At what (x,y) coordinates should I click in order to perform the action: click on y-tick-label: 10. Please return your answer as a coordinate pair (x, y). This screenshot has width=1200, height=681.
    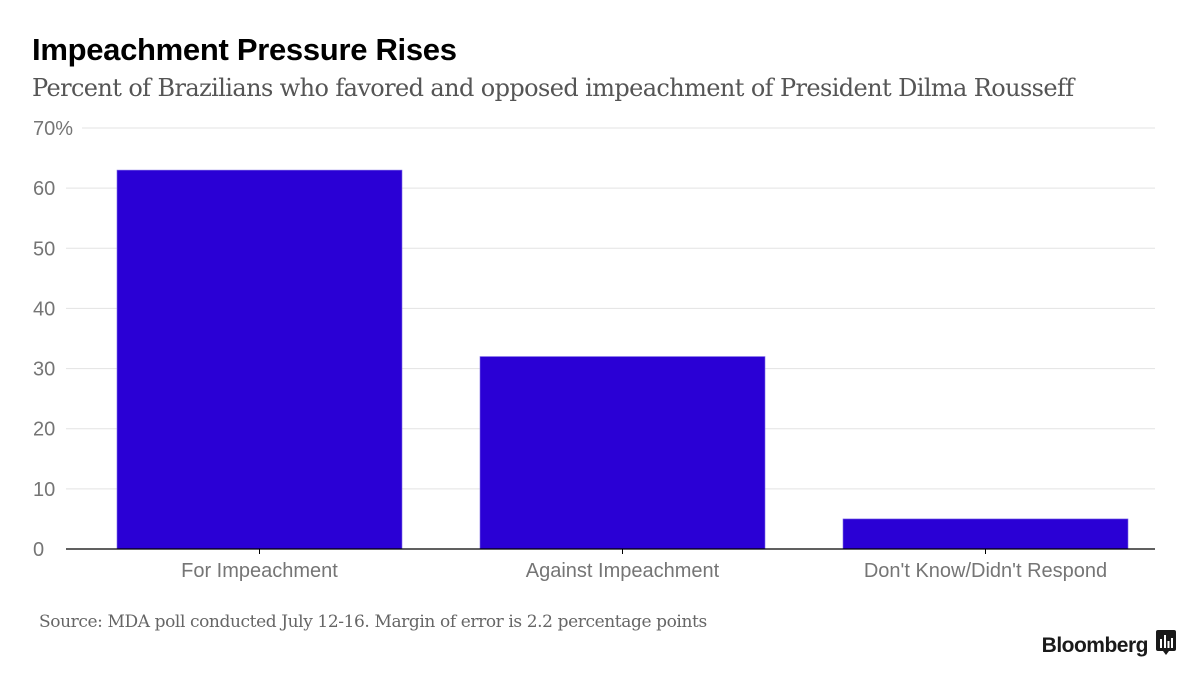
    Looking at the image, I should click on (44, 490).